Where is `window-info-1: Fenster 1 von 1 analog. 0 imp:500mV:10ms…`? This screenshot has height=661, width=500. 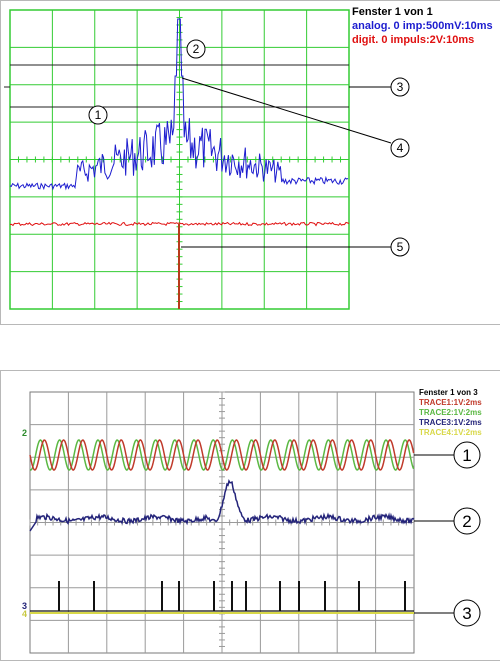
window-info-1: Fenster 1 von 1 analog. 0 imp:500mV:10ms… is located at coordinates (422, 26).